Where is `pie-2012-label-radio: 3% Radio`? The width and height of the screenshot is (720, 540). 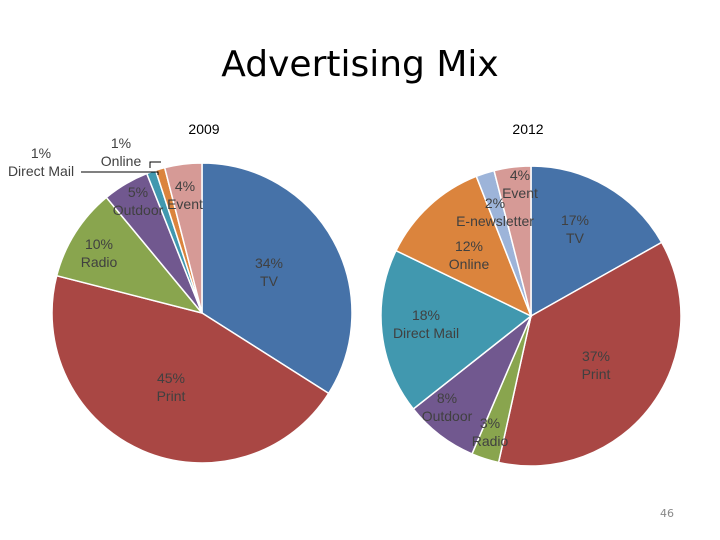
pie-2012-label-radio: 3% Radio is located at coordinates (490, 432).